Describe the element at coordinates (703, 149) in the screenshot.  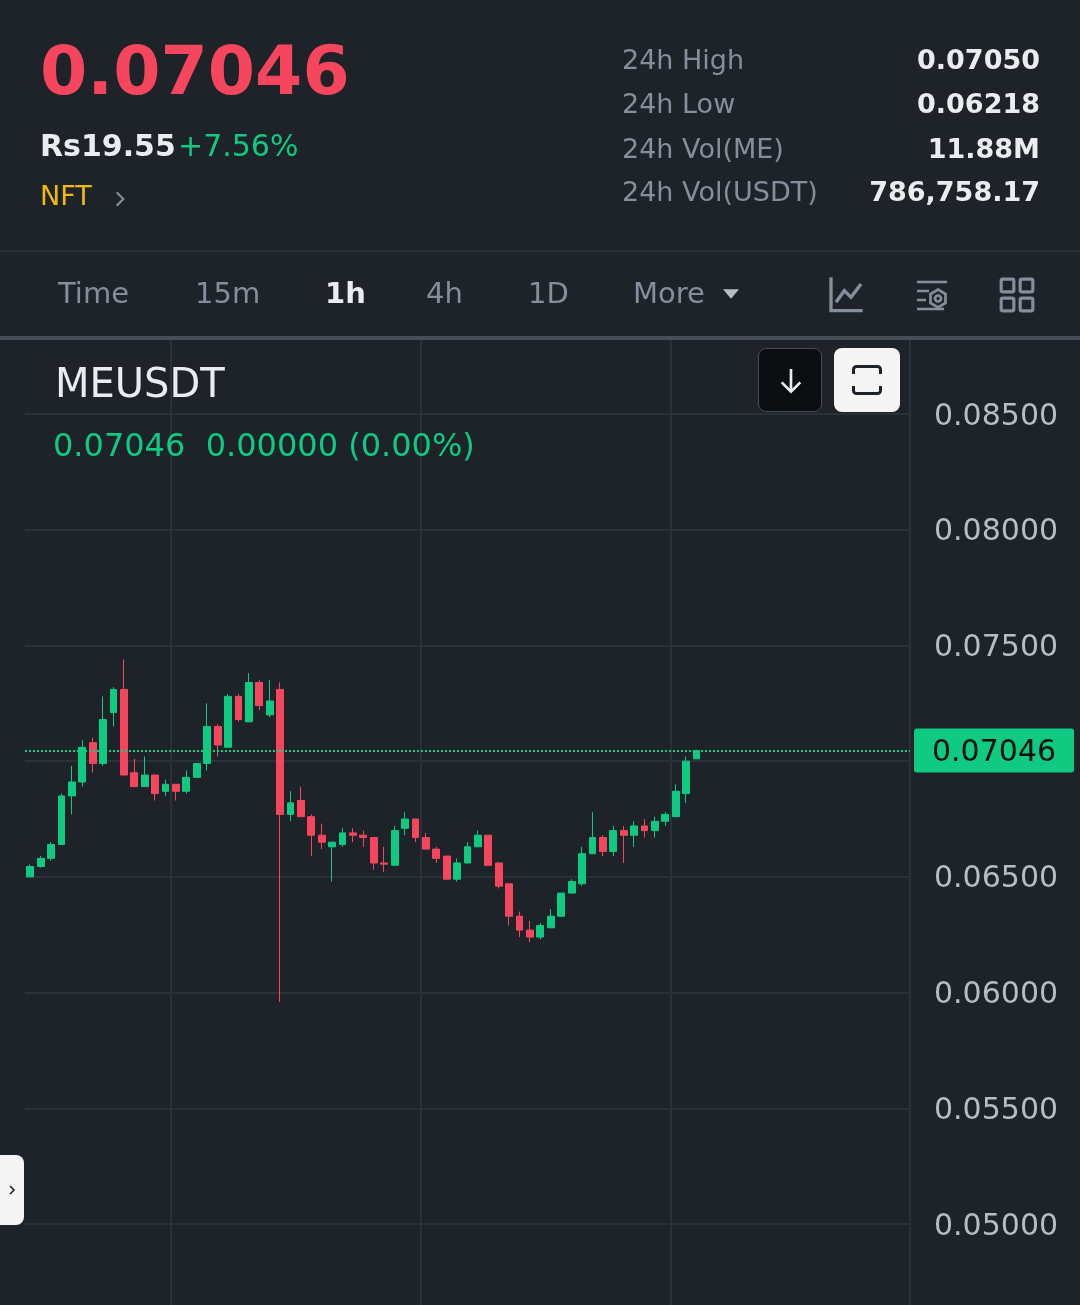
I see `text: 24h Vol(ME)` at that location.